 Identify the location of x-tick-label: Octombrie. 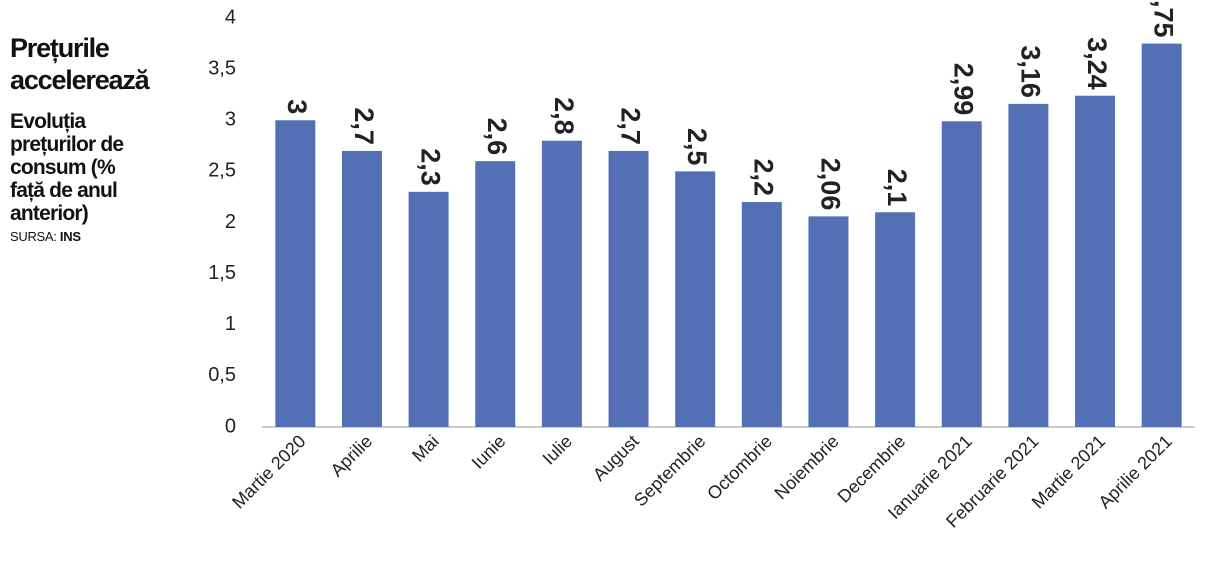
(739, 467).